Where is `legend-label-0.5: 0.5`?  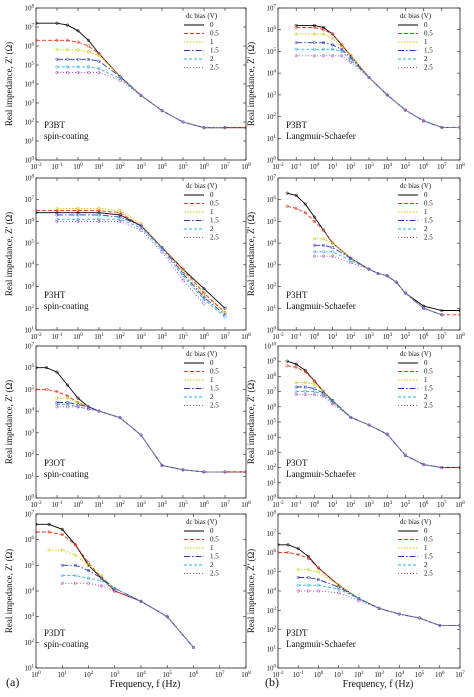 legend-label-0.5: 0.5 is located at coordinates (428, 204).